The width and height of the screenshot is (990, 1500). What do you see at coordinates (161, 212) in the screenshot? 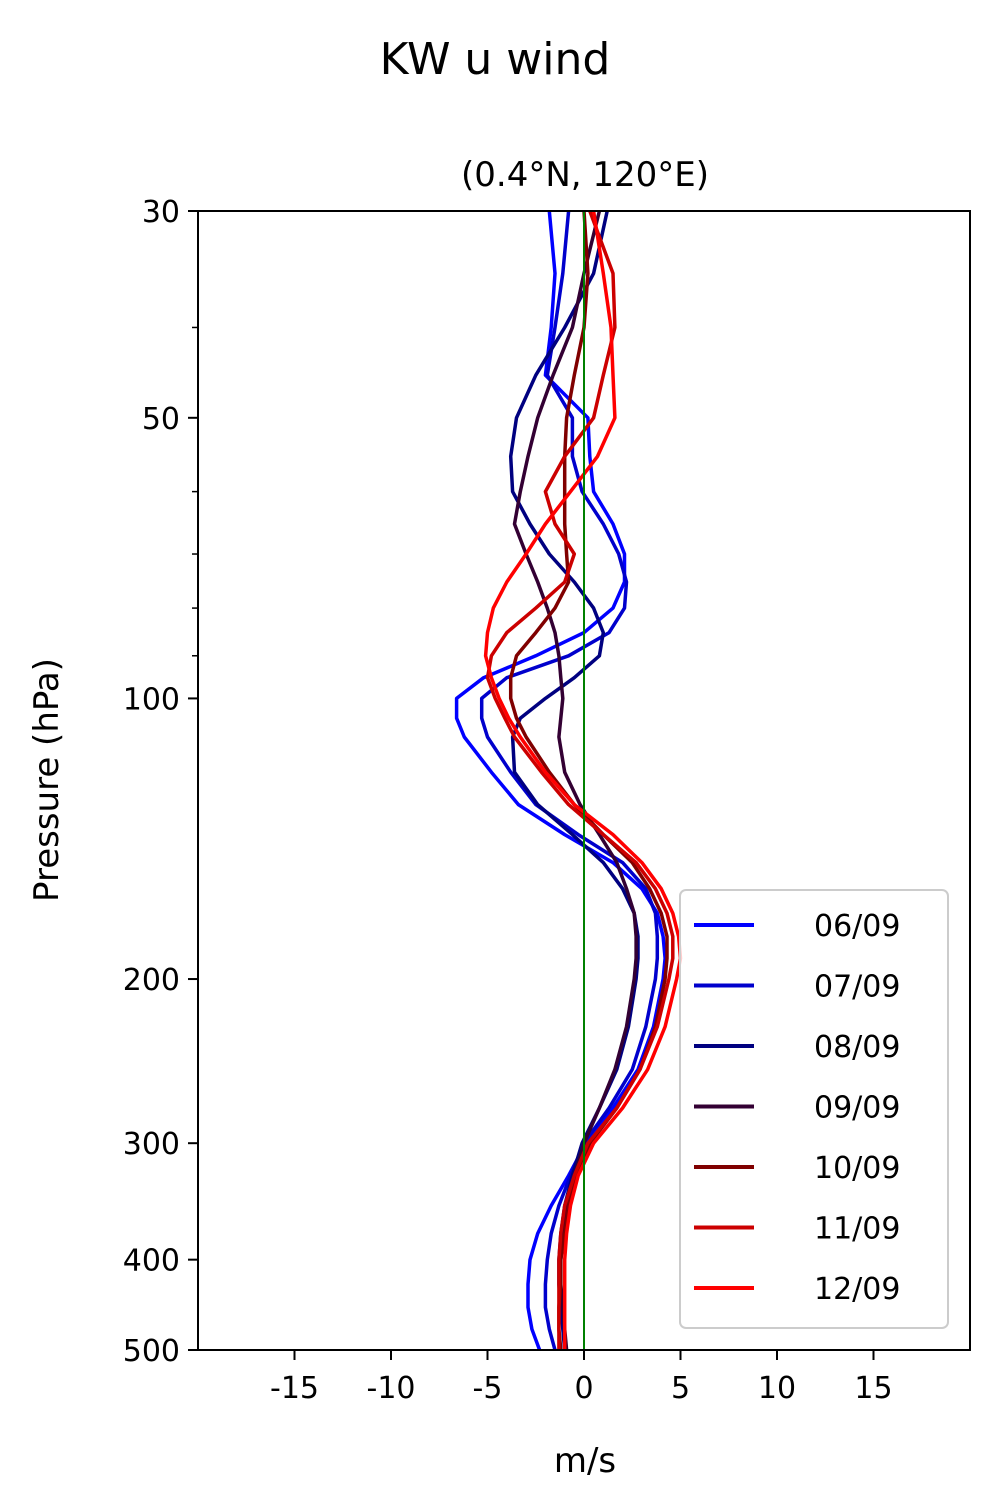
I see `y-tick-label: 30` at bounding box center [161, 212].